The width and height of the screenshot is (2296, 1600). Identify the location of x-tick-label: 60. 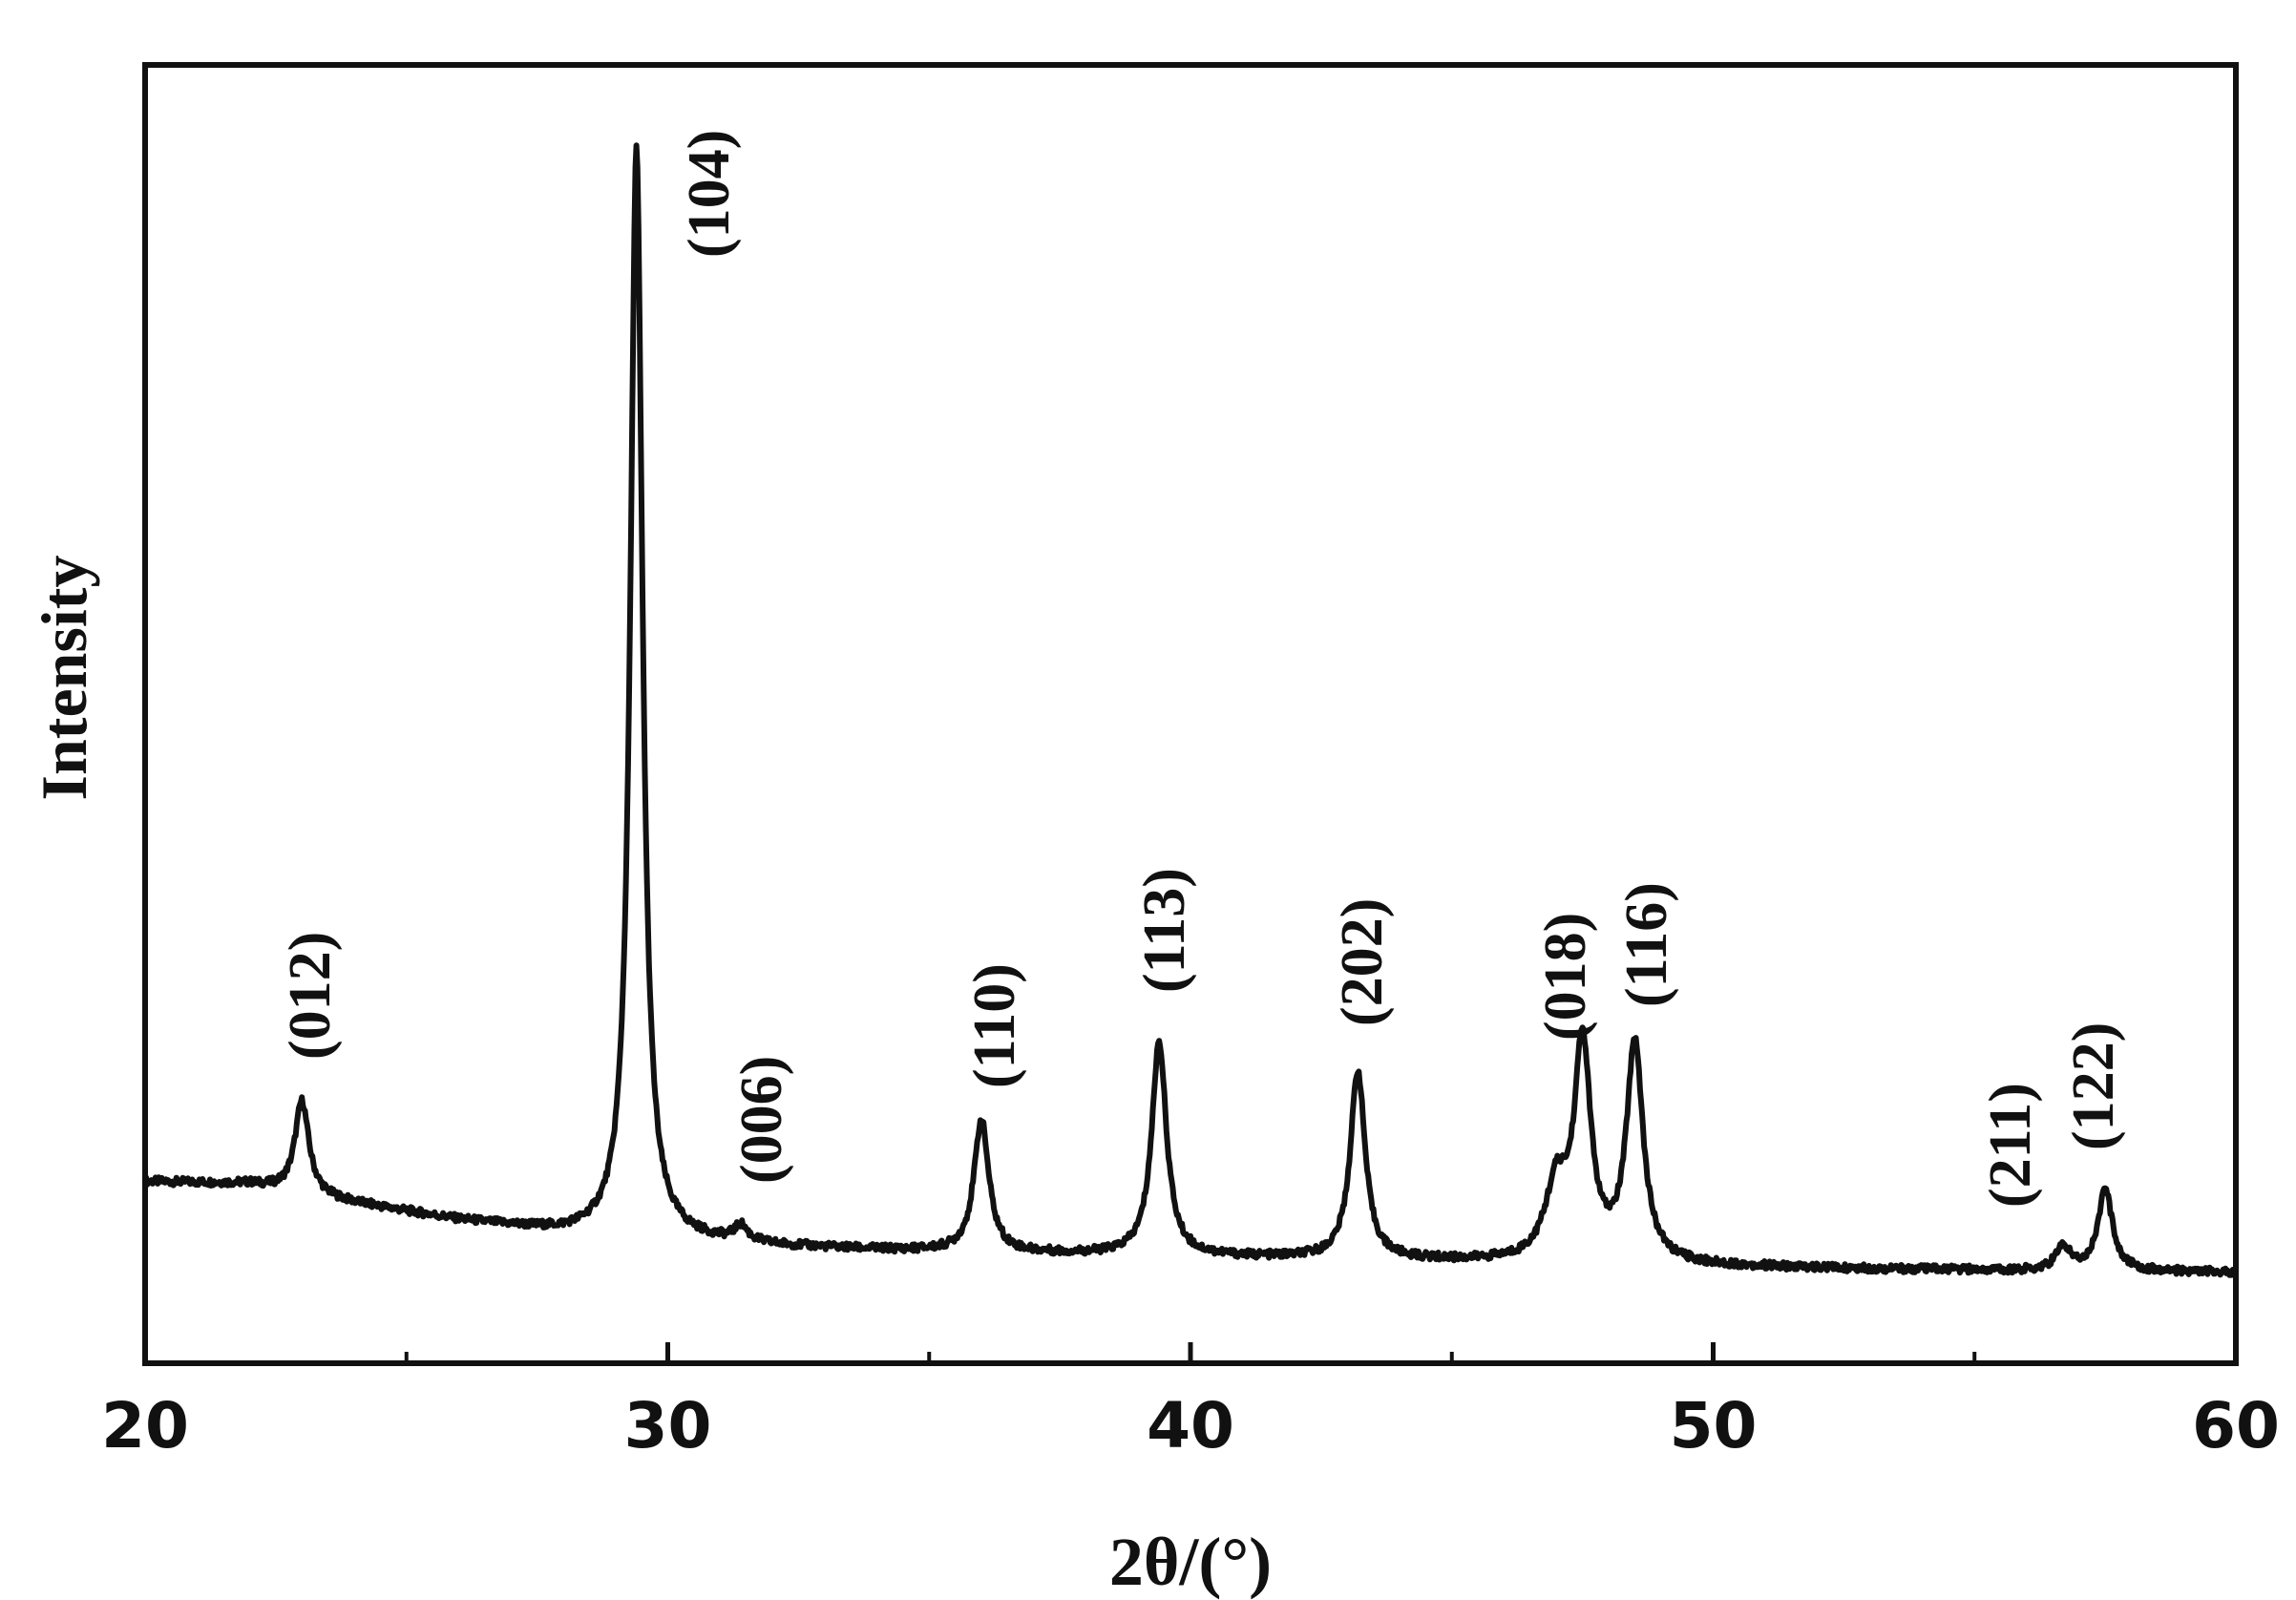
(2236, 1426).